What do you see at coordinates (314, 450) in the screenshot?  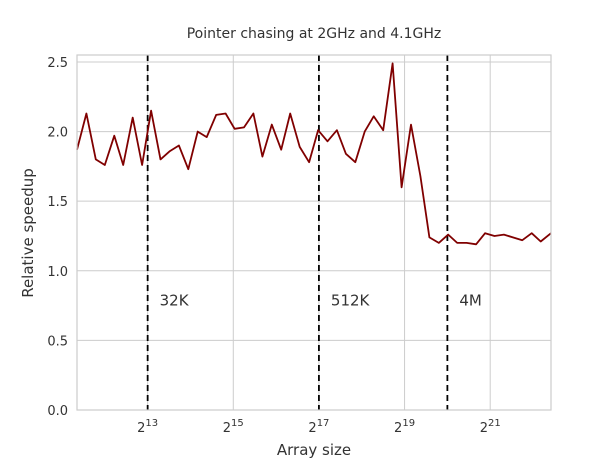 I see `x-axis-title: Array size` at bounding box center [314, 450].